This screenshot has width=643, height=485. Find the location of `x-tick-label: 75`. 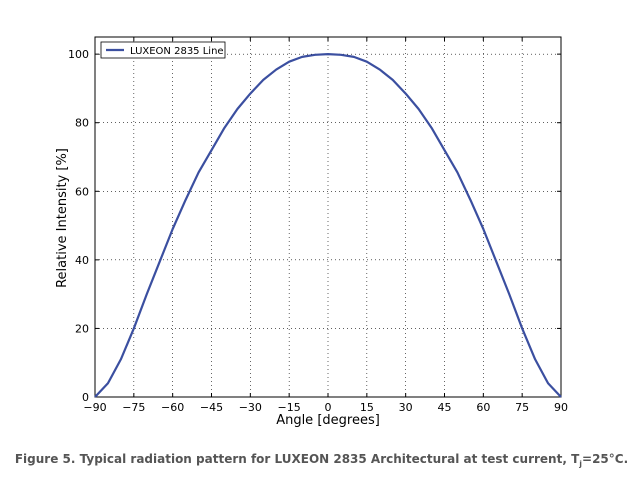

x-tick-label: 75 is located at coordinates (522, 407).